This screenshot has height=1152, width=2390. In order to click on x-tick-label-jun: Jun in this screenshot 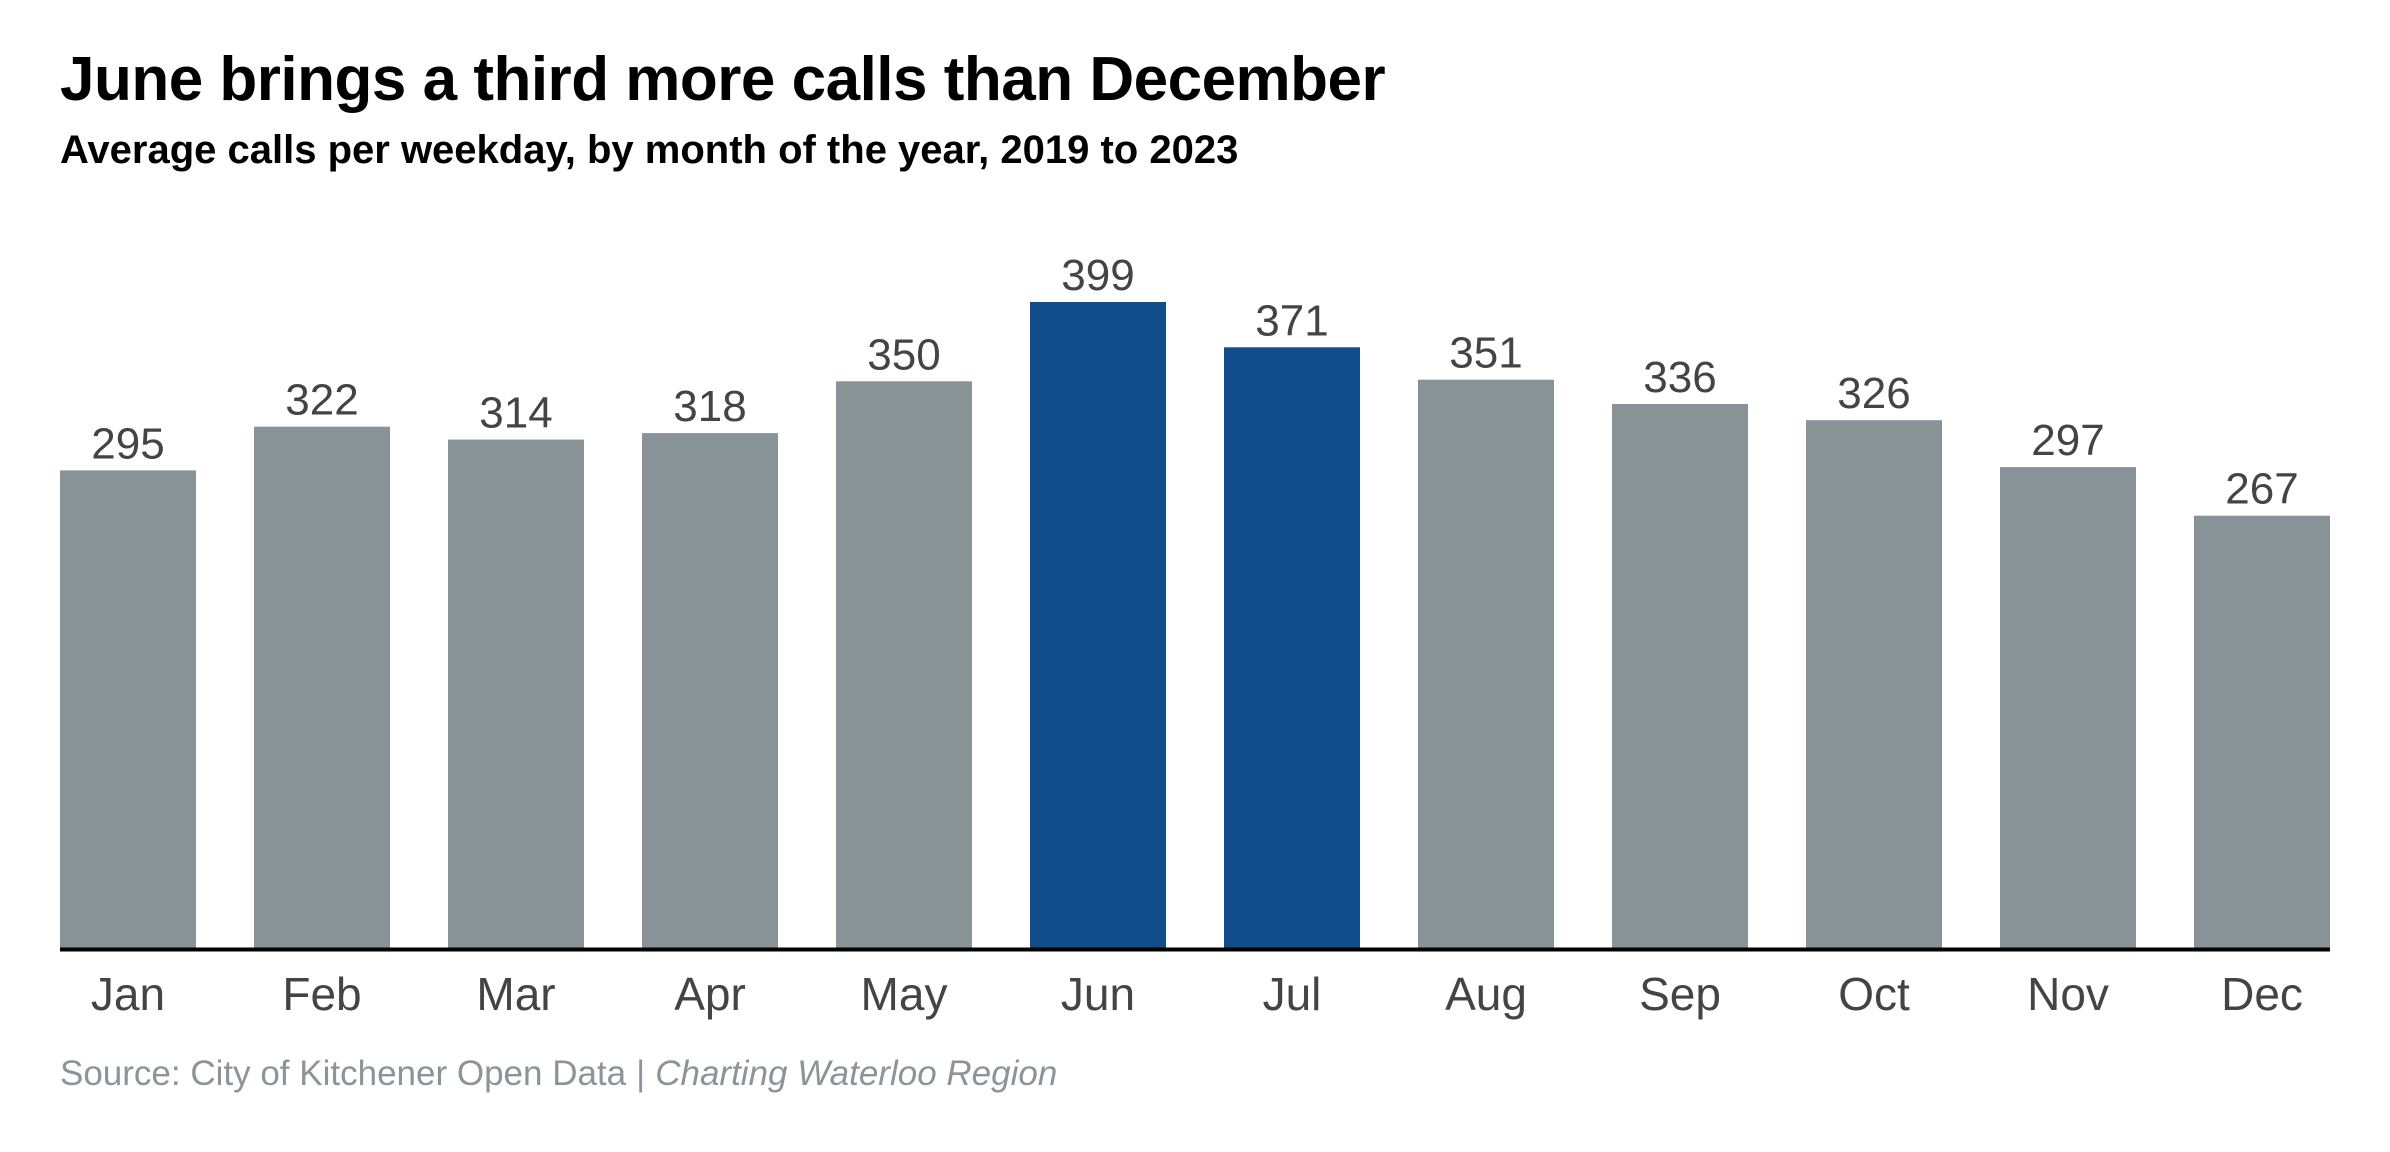, I will do `click(1098, 994)`.